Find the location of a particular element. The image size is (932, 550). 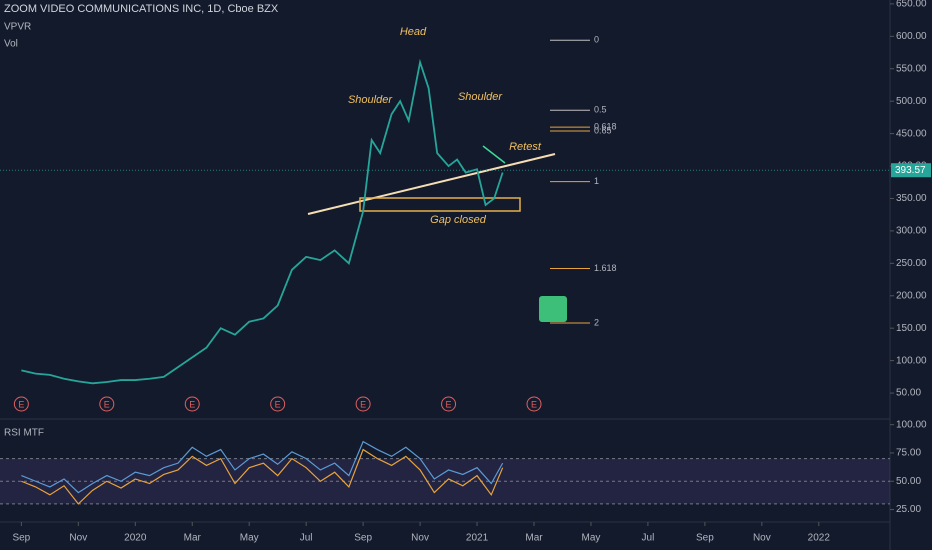

fib-label: 1 is located at coordinates (596, 181).